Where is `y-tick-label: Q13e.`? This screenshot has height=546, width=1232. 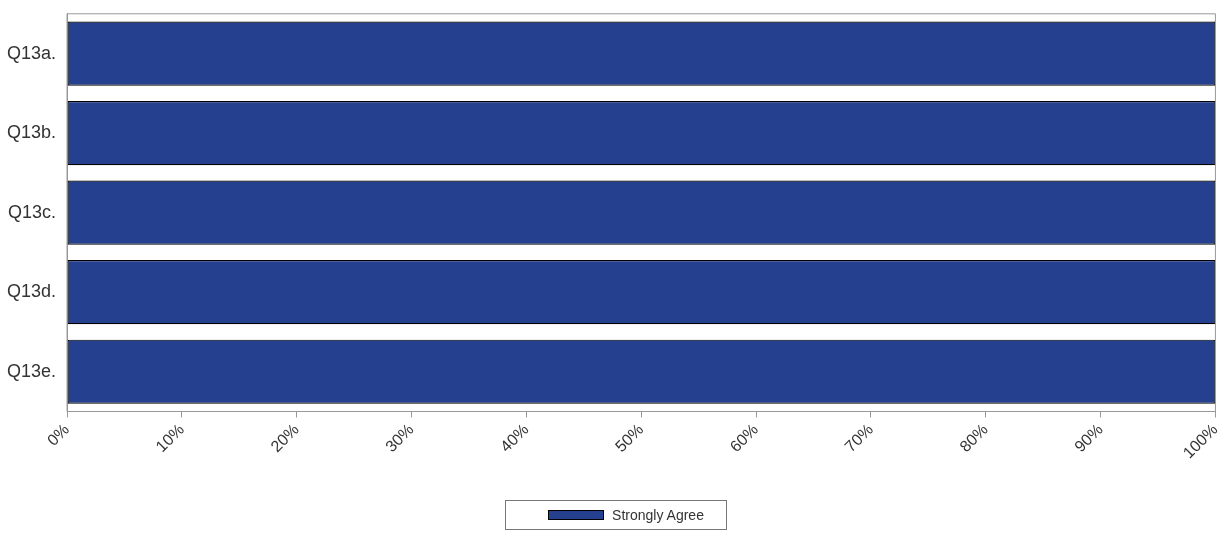 y-tick-label: Q13e. is located at coordinates (31, 370).